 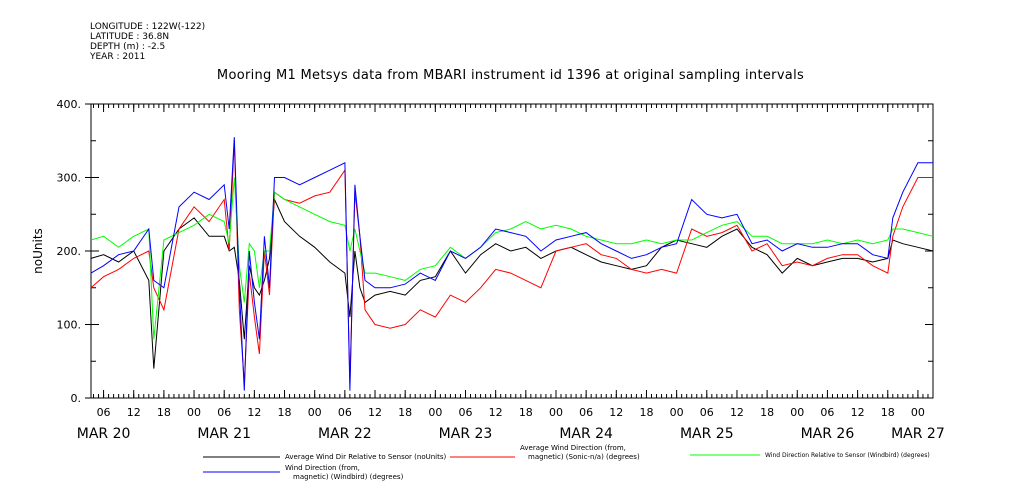 I want to click on y-tick-label: 0., so click(x=76, y=398).